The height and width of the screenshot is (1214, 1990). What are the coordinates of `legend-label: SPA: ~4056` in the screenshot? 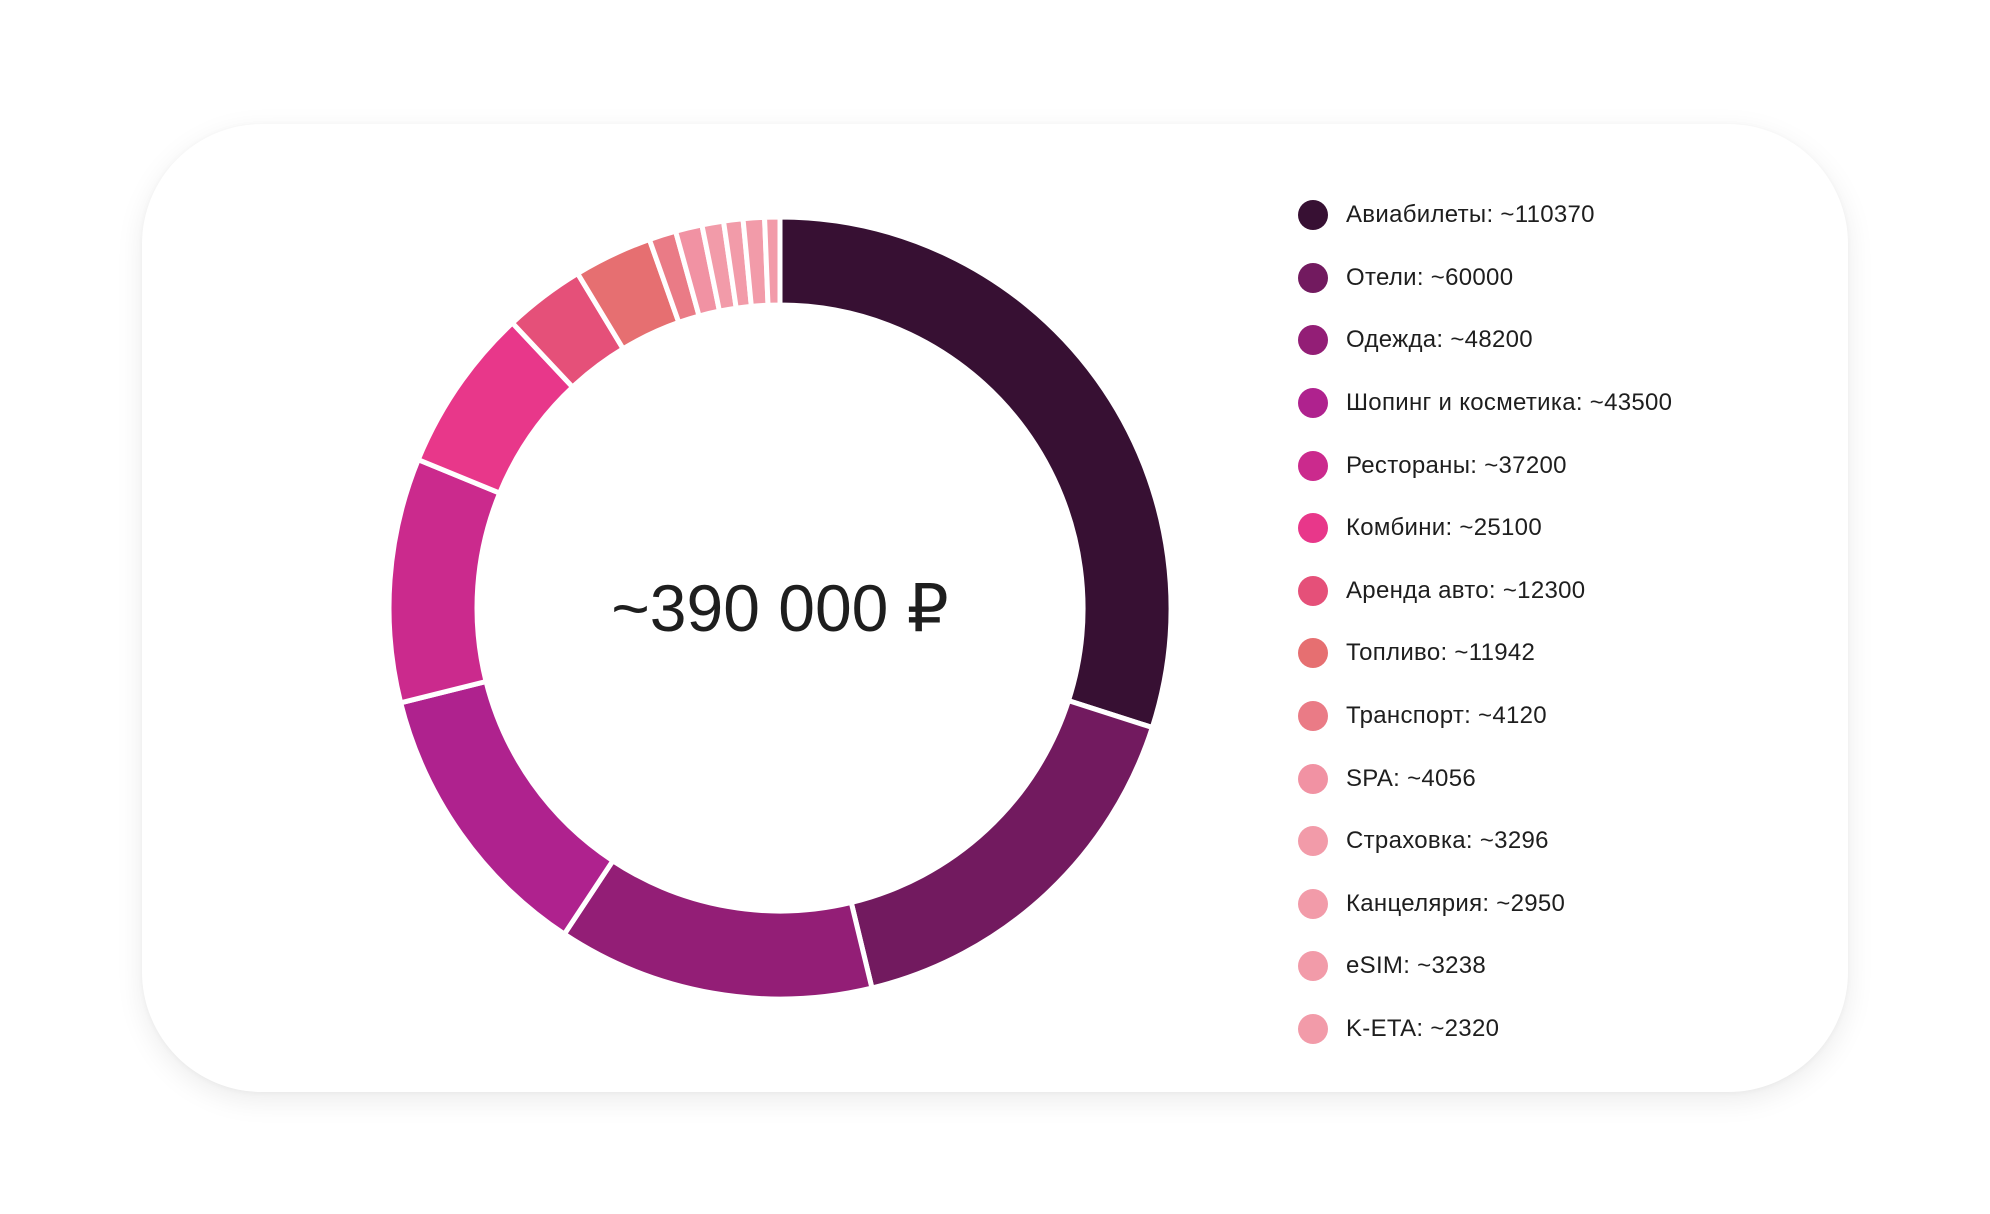 It's located at (1411, 778).